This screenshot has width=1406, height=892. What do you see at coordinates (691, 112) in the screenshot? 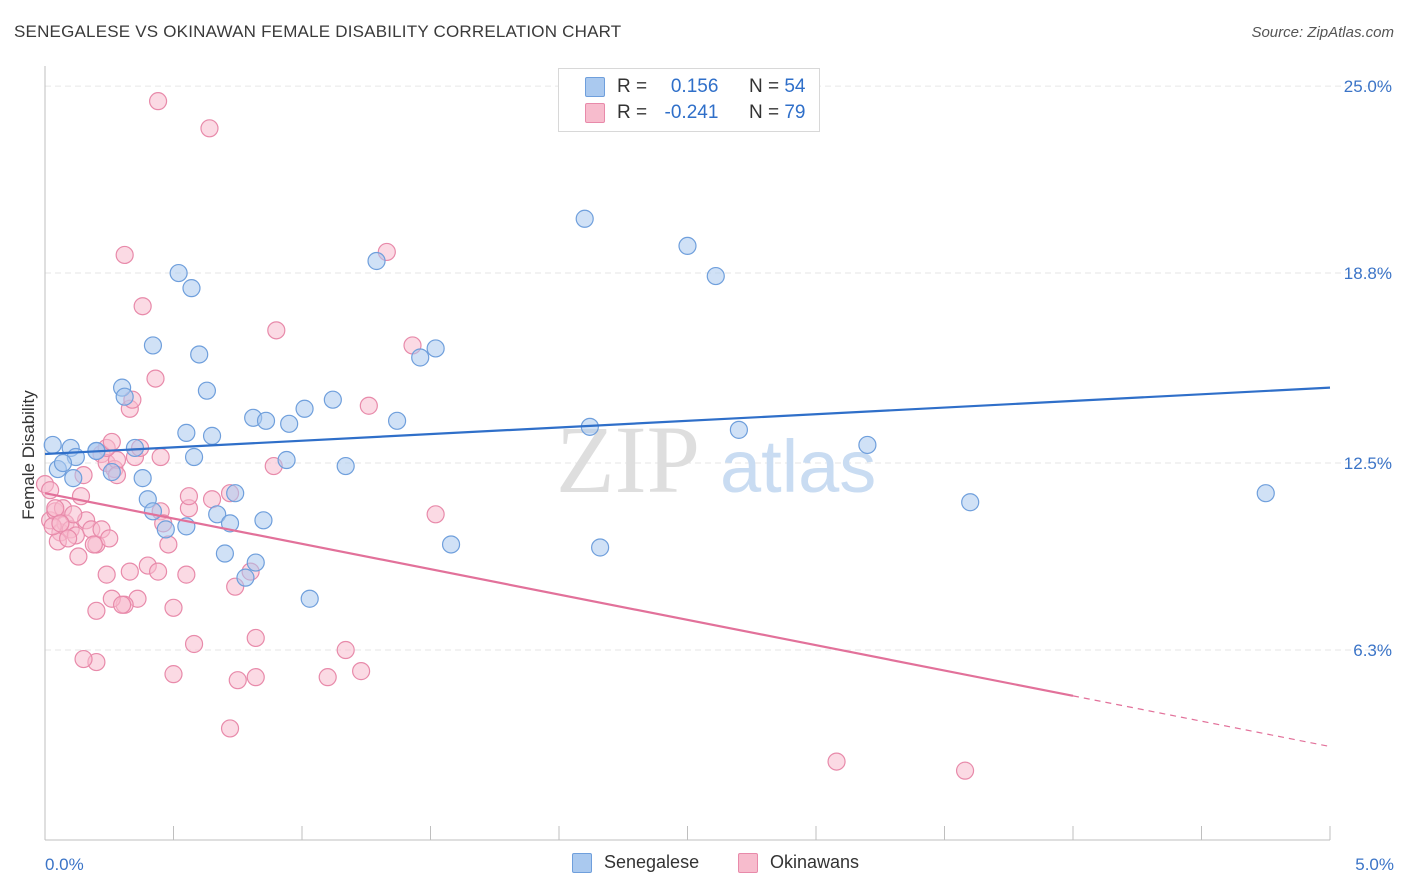
I see `legend-r-value-okinawans: -0.241` at bounding box center [691, 112].